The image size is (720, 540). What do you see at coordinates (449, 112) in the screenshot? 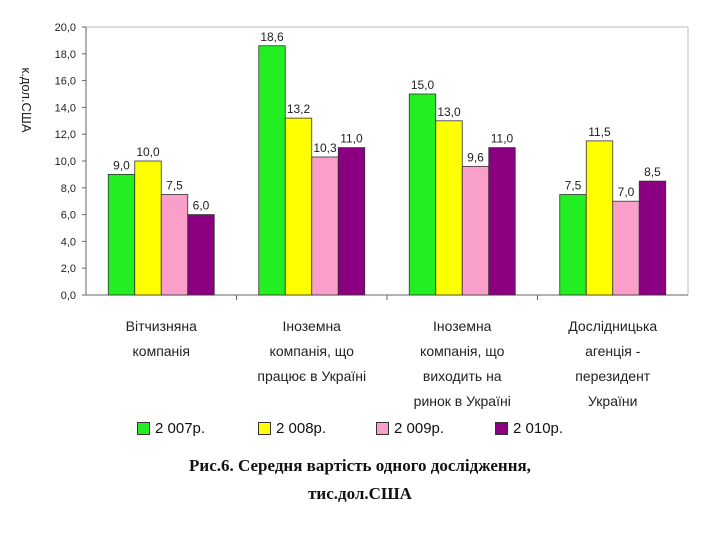
I see `data-label: 13,0` at bounding box center [449, 112].